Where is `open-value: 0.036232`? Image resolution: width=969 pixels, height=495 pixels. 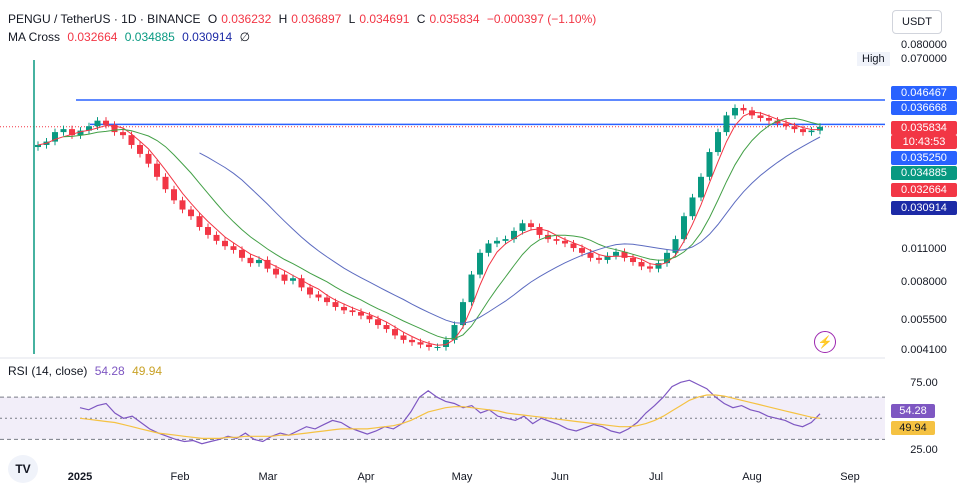 open-value: 0.036232 is located at coordinates (246, 19).